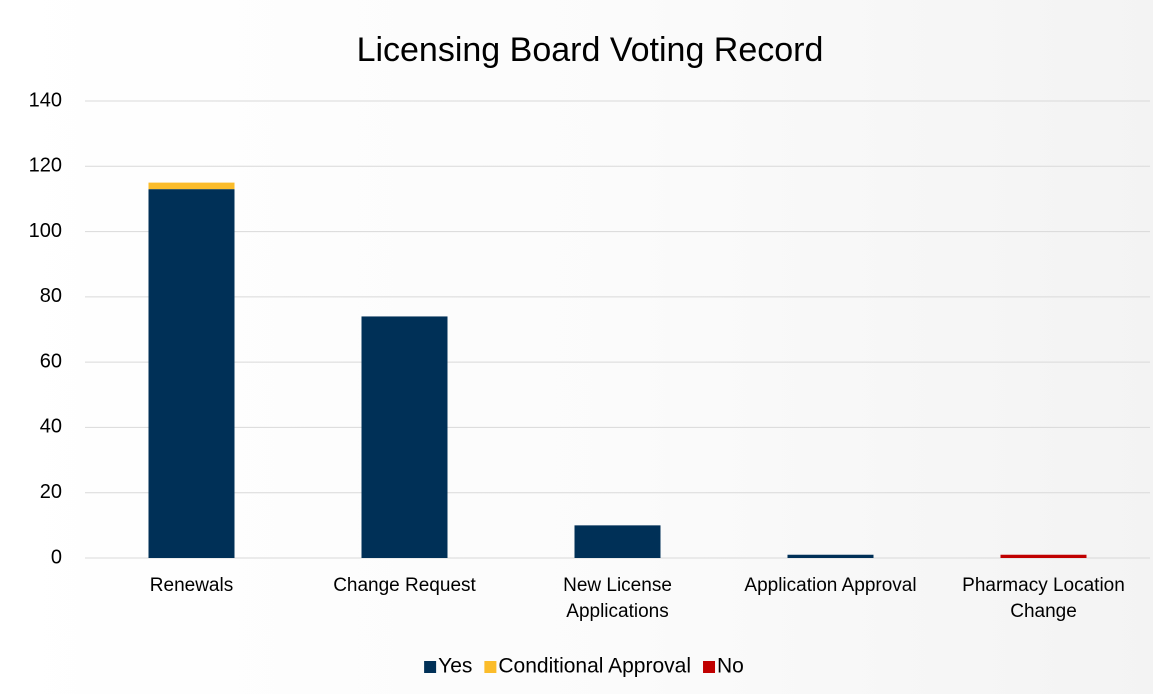 Image resolution: width=1153 pixels, height=694 pixels. I want to click on y-tick-label: 80, so click(51, 296).